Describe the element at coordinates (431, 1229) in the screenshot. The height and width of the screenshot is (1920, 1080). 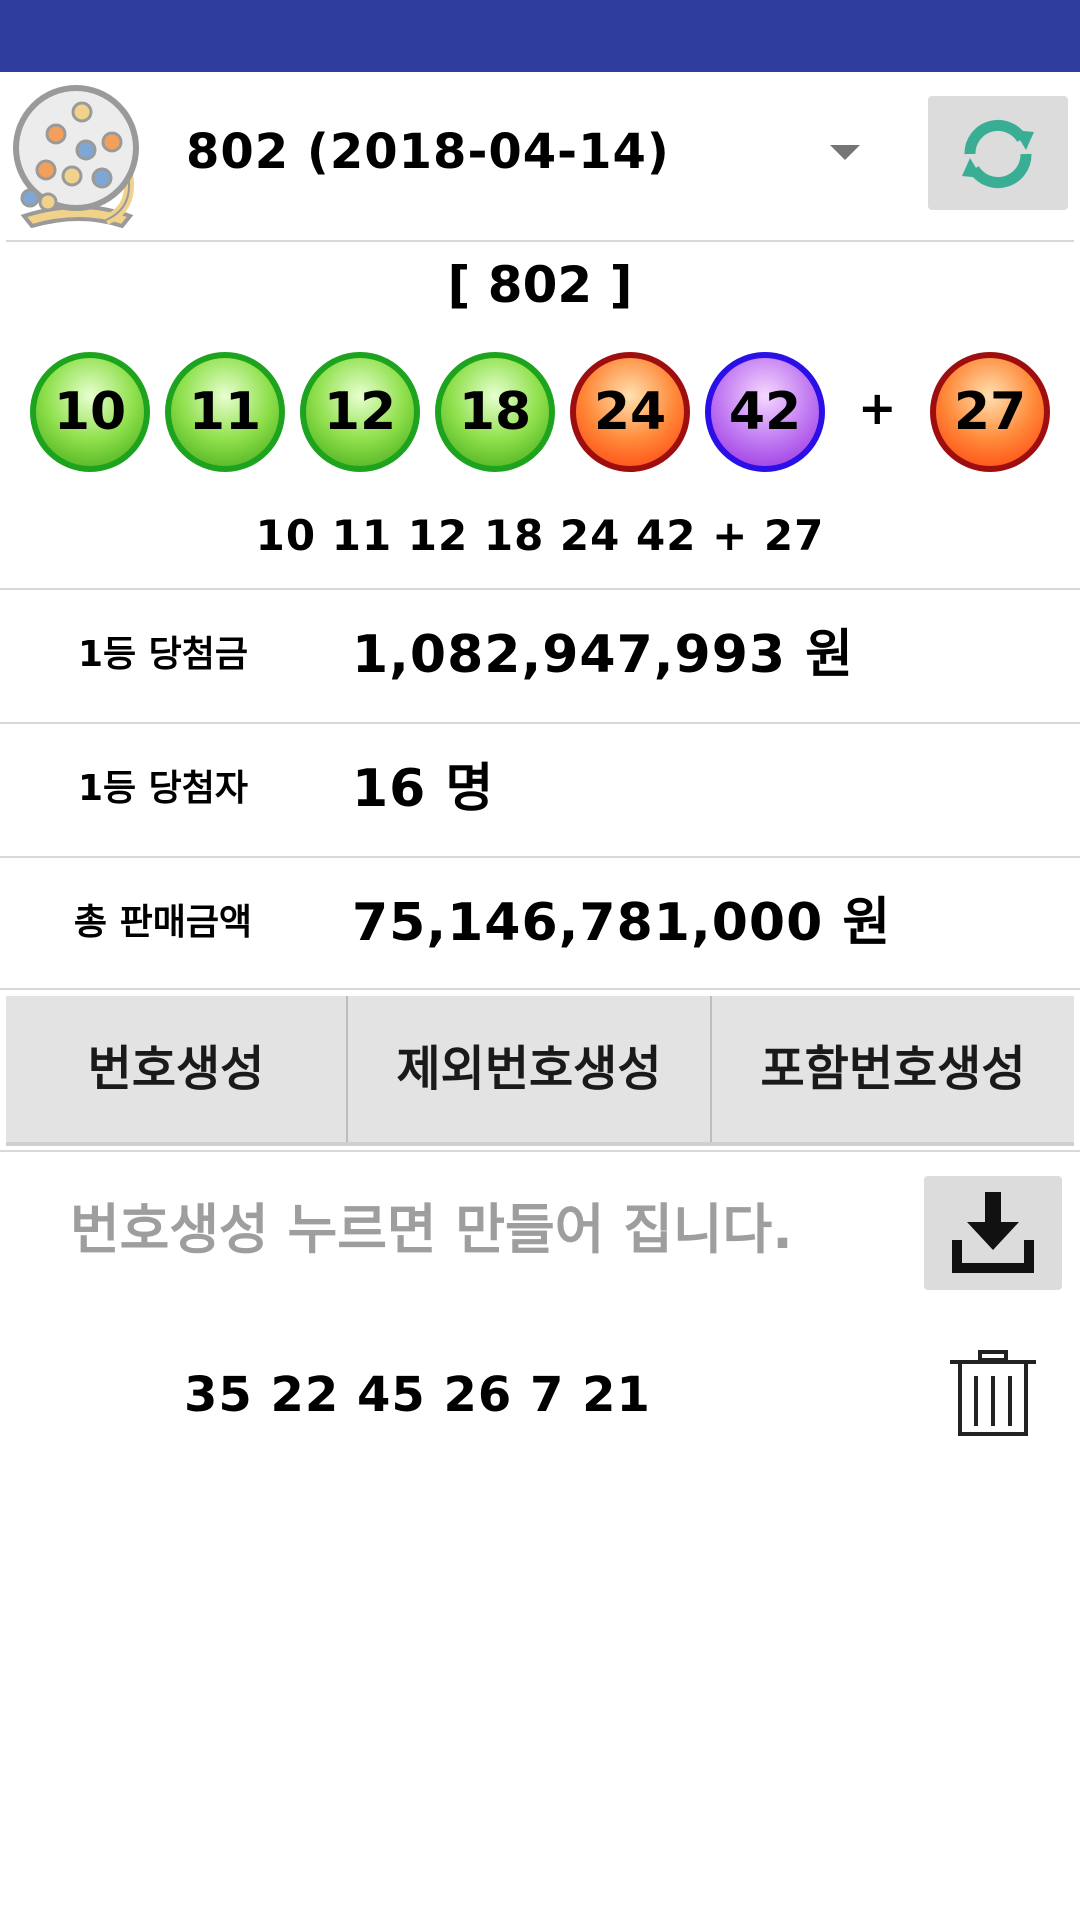
I see `generate-hint: 번호생성 누르면 만들어 집니다.` at that location.